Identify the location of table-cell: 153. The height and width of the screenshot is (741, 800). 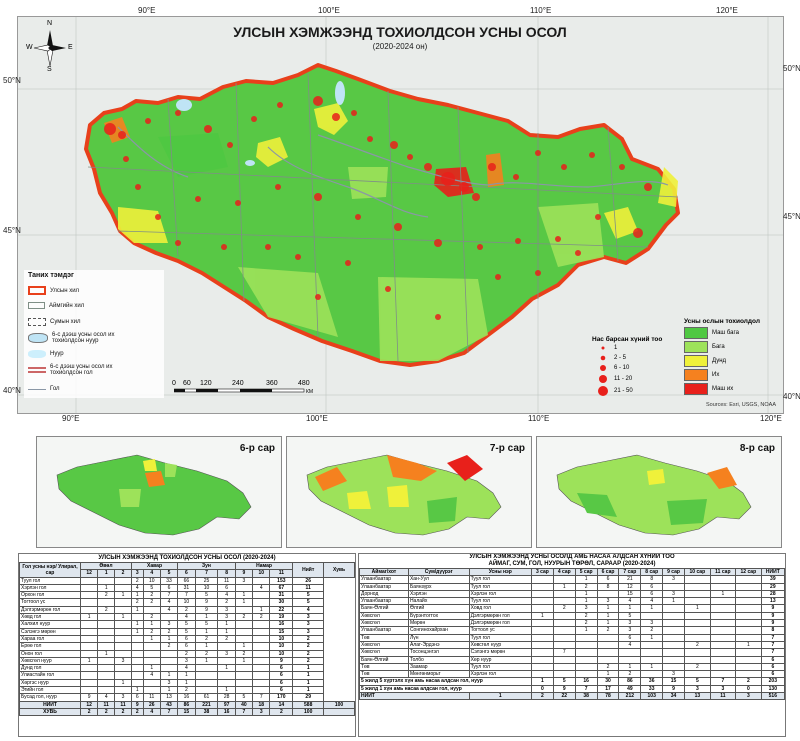
(281, 580).